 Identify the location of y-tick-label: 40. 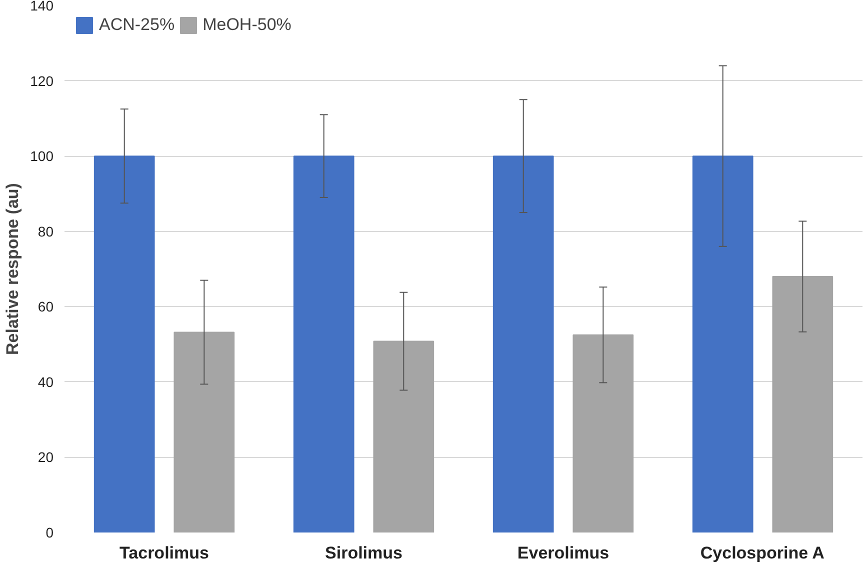
(46, 382).